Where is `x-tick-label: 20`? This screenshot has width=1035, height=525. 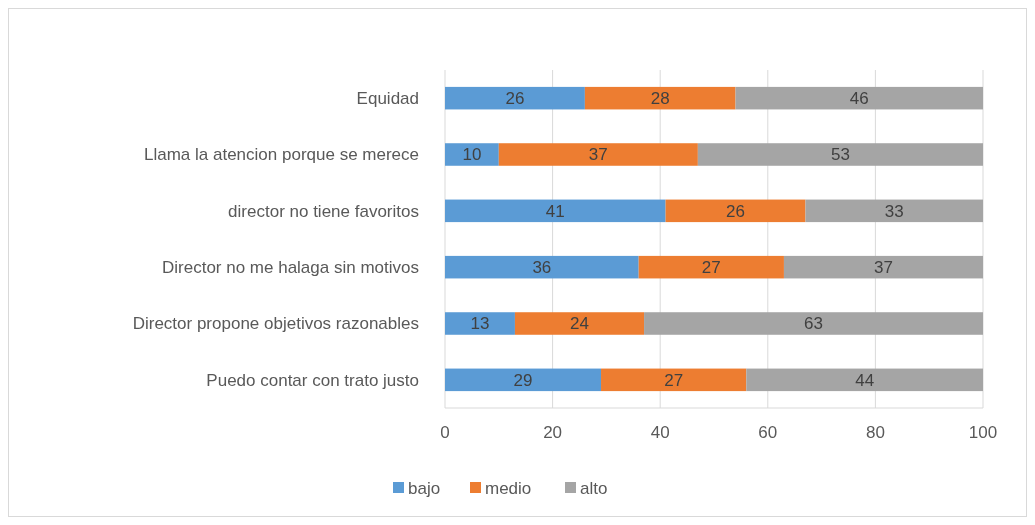 x-tick-label: 20 is located at coordinates (553, 432).